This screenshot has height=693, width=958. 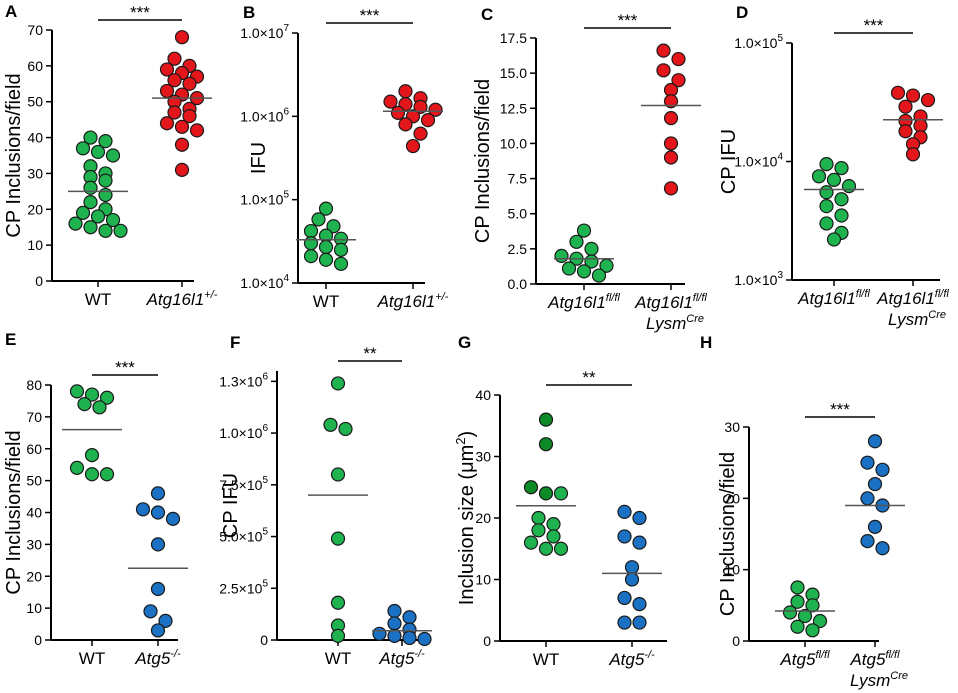 I want to click on y-tick-label: 1.0×10⁵, so click(x=264, y=199).